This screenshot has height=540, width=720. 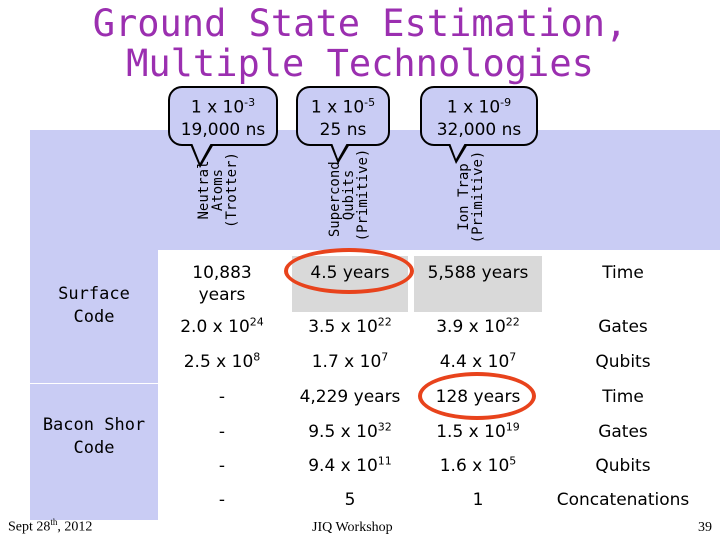 What do you see at coordinates (350, 397) in the screenshot?
I see `cell-bs-time-supercond: 4,229 years` at bounding box center [350, 397].